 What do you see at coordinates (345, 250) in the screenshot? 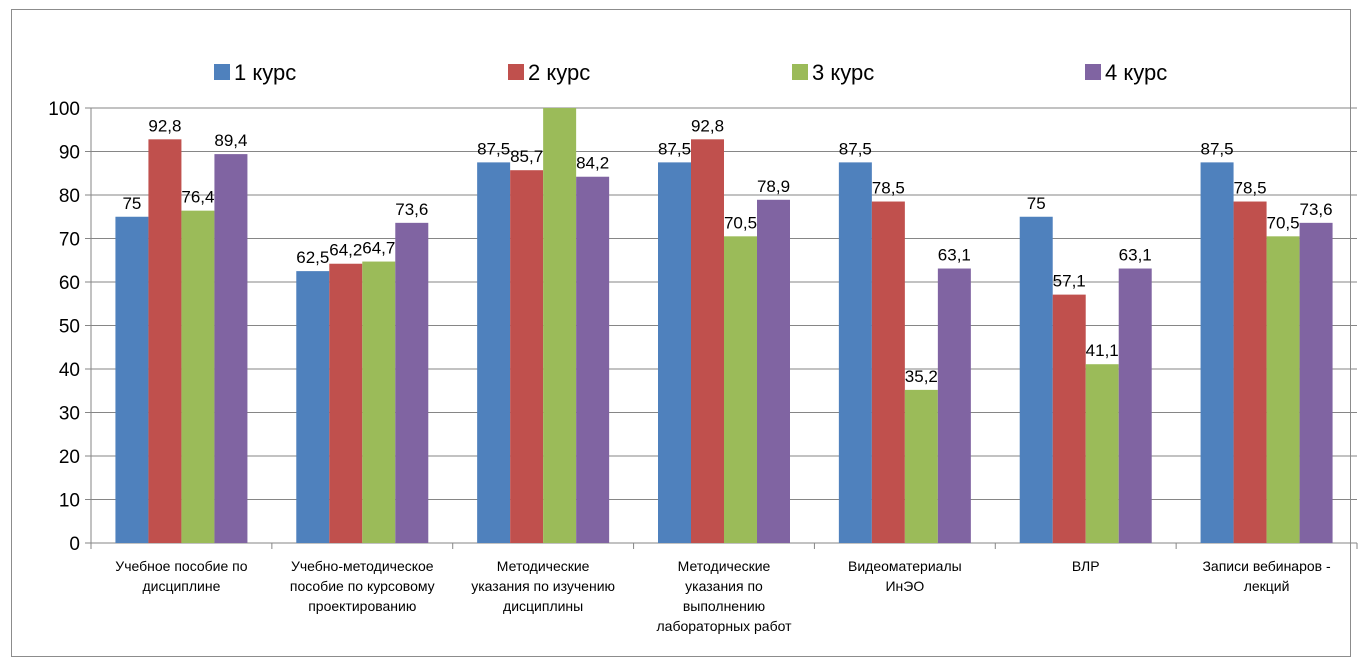
I see `data-label: 64,2` at bounding box center [345, 250].